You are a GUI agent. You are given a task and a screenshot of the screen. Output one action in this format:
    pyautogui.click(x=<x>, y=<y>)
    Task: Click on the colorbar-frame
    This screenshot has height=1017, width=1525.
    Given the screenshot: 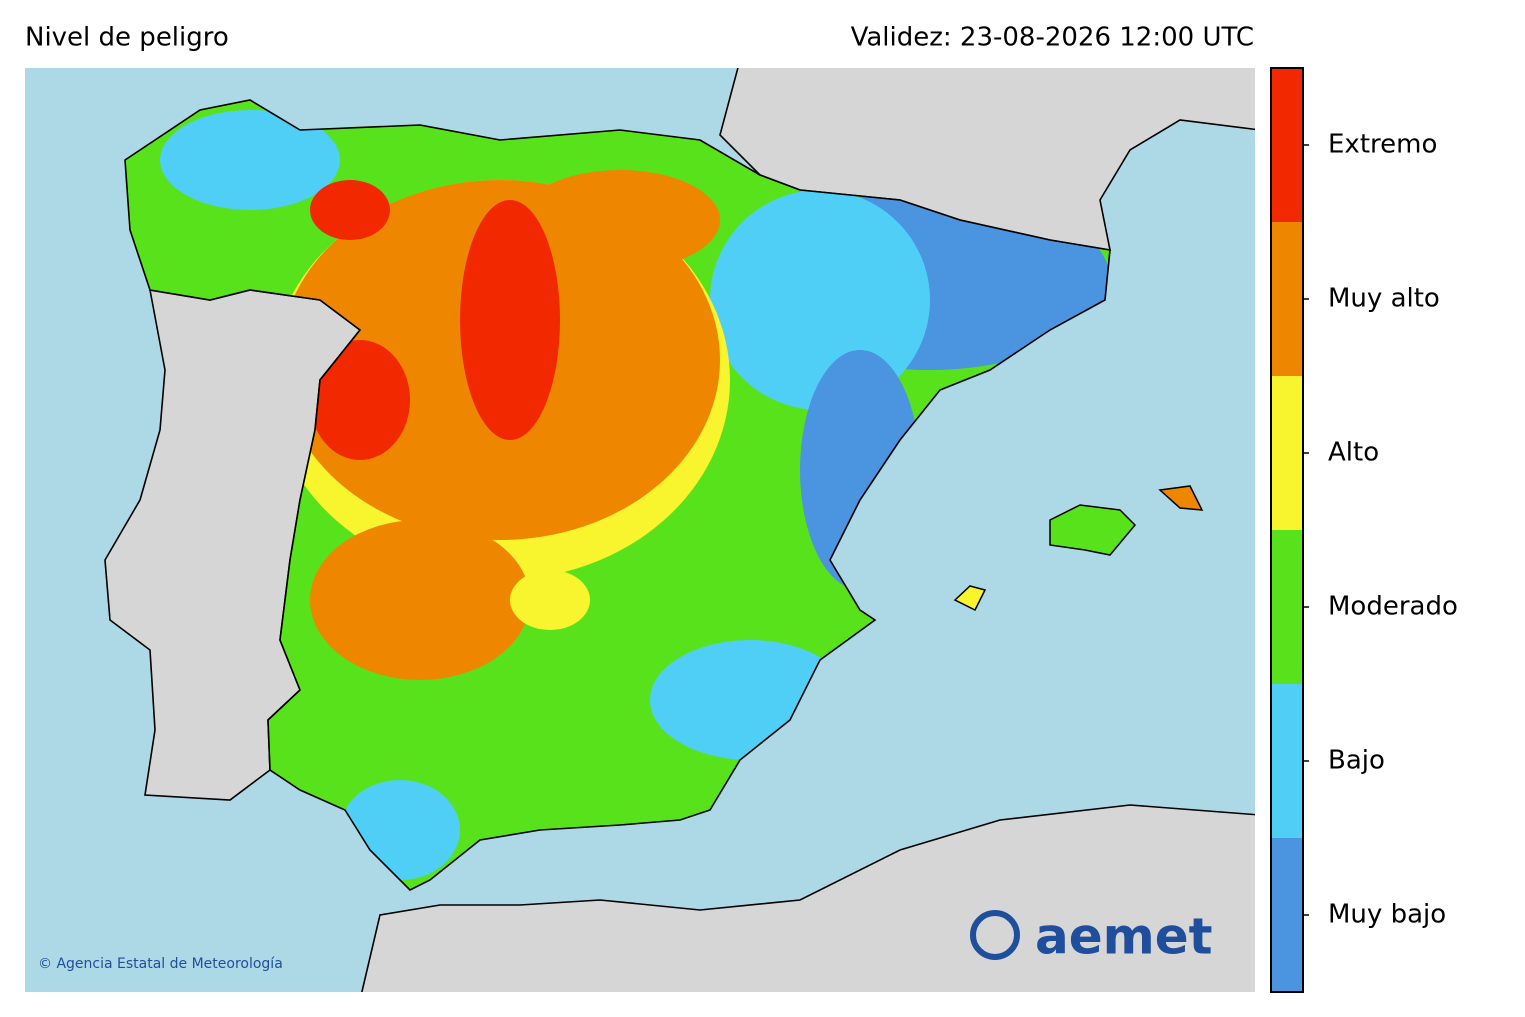 What is the action you would take?
    pyautogui.click(x=1287, y=530)
    